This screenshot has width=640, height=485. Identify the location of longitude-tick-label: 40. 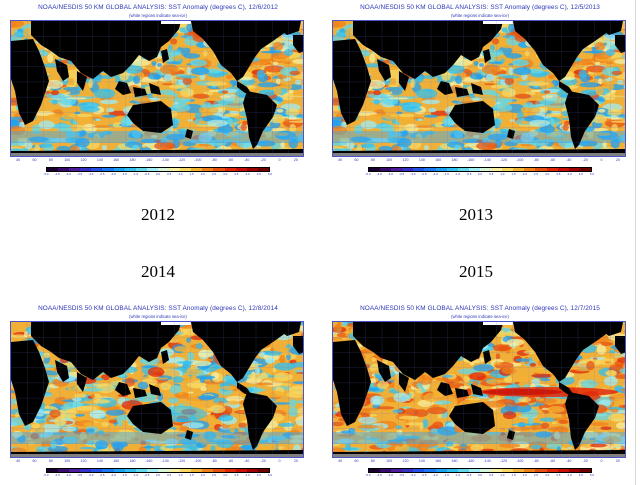
(340, 160).